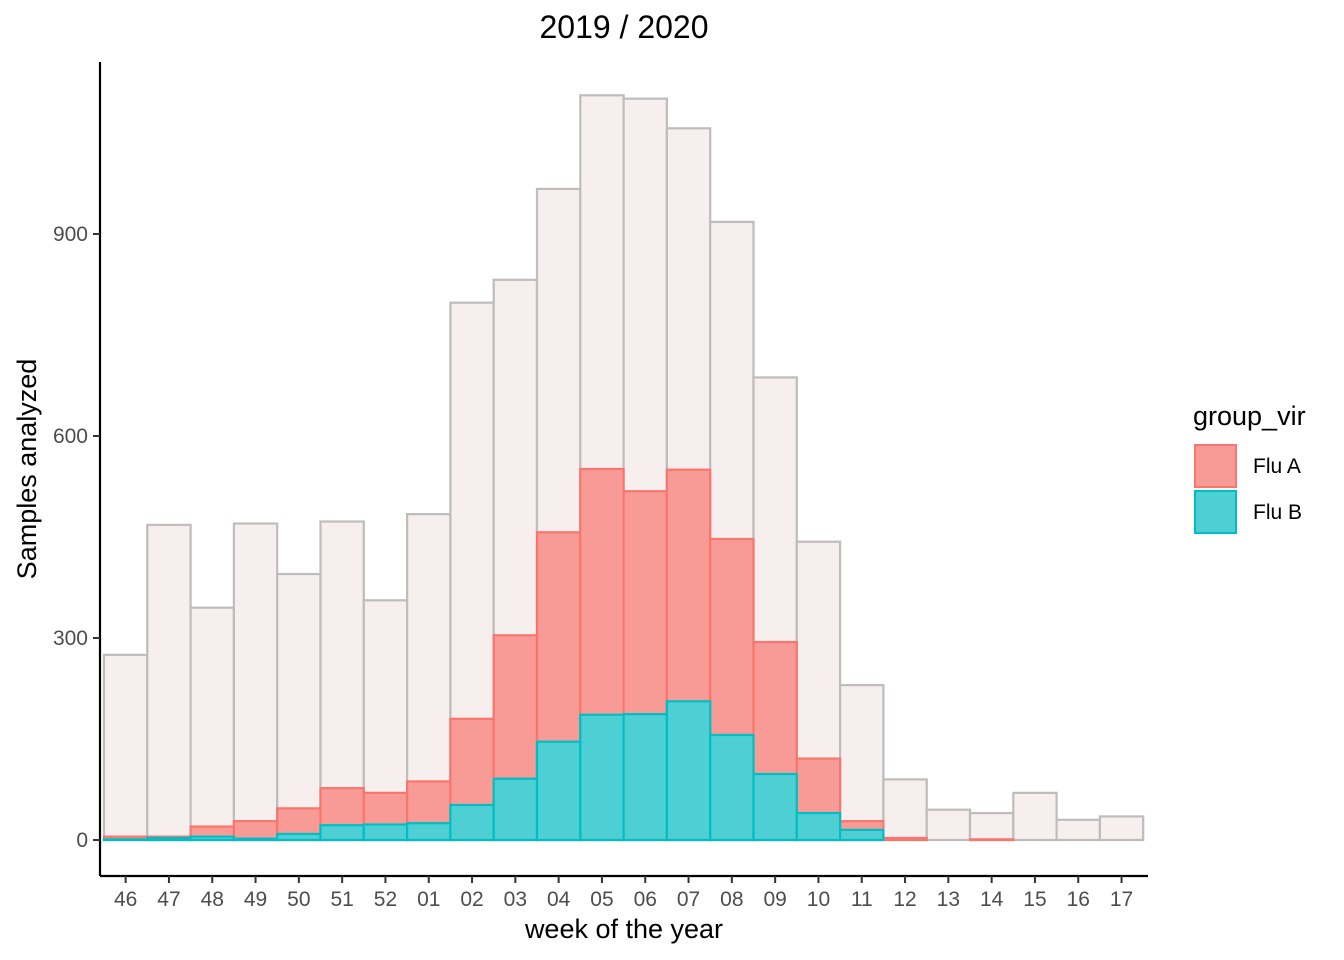 The width and height of the screenshot is (1344, 960). I want to click on legend-key-flu-a, so click(1215, 466).